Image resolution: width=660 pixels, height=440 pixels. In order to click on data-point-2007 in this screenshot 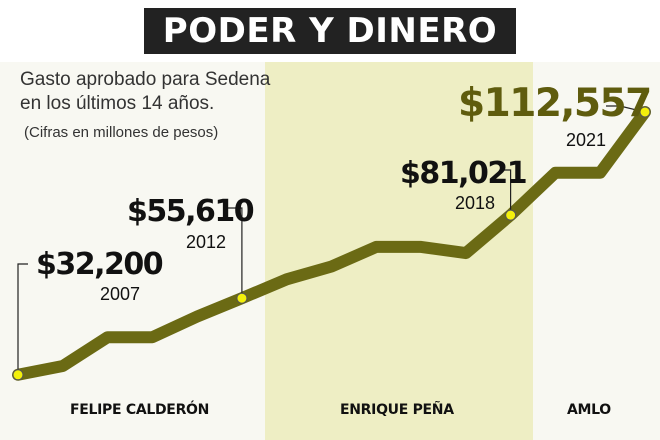, I will do `click(18, 375)`.